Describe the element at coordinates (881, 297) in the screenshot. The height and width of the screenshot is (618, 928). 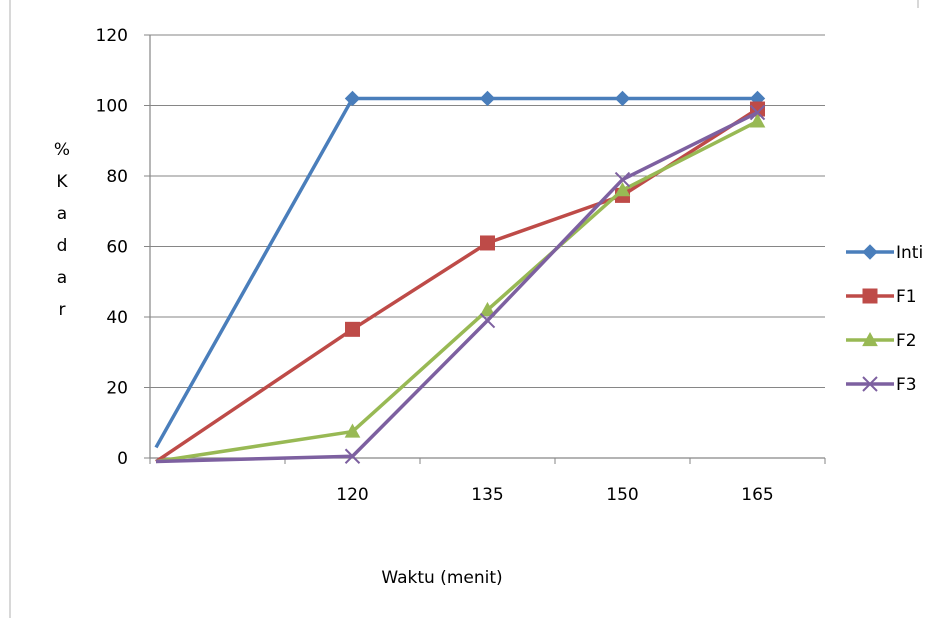
I see `legend-item-f1: F1` at that location.